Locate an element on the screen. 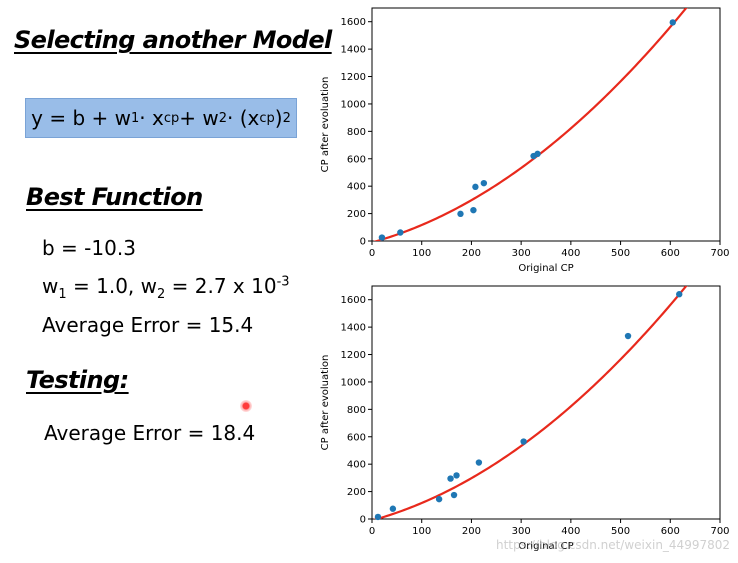 Image resolution: width=738 pixels, height=563 pixels. train-ytick-label: 800 is located at coordinates (356, 132).